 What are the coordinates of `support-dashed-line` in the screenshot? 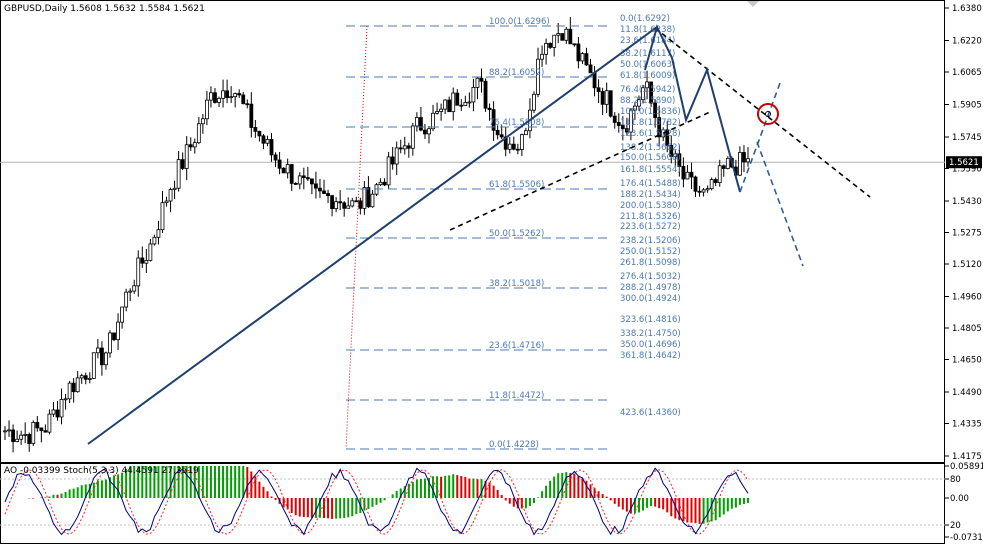 It's located at (580, 171).